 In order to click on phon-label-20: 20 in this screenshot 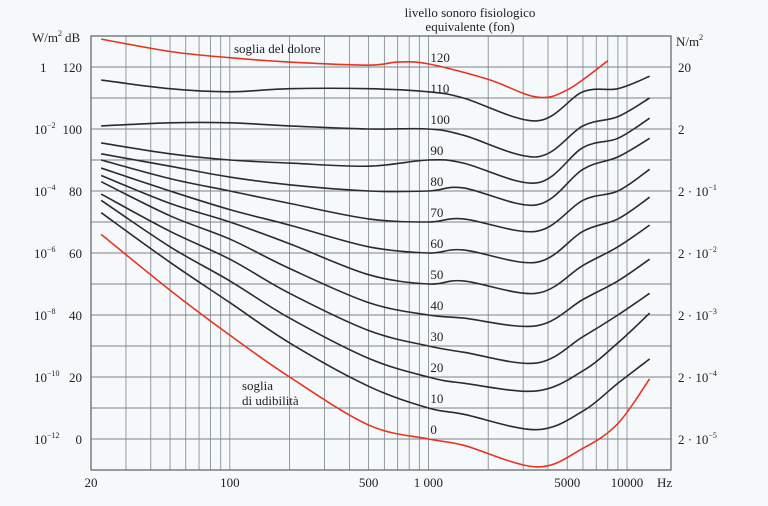, I will do `click(436, 367)`.